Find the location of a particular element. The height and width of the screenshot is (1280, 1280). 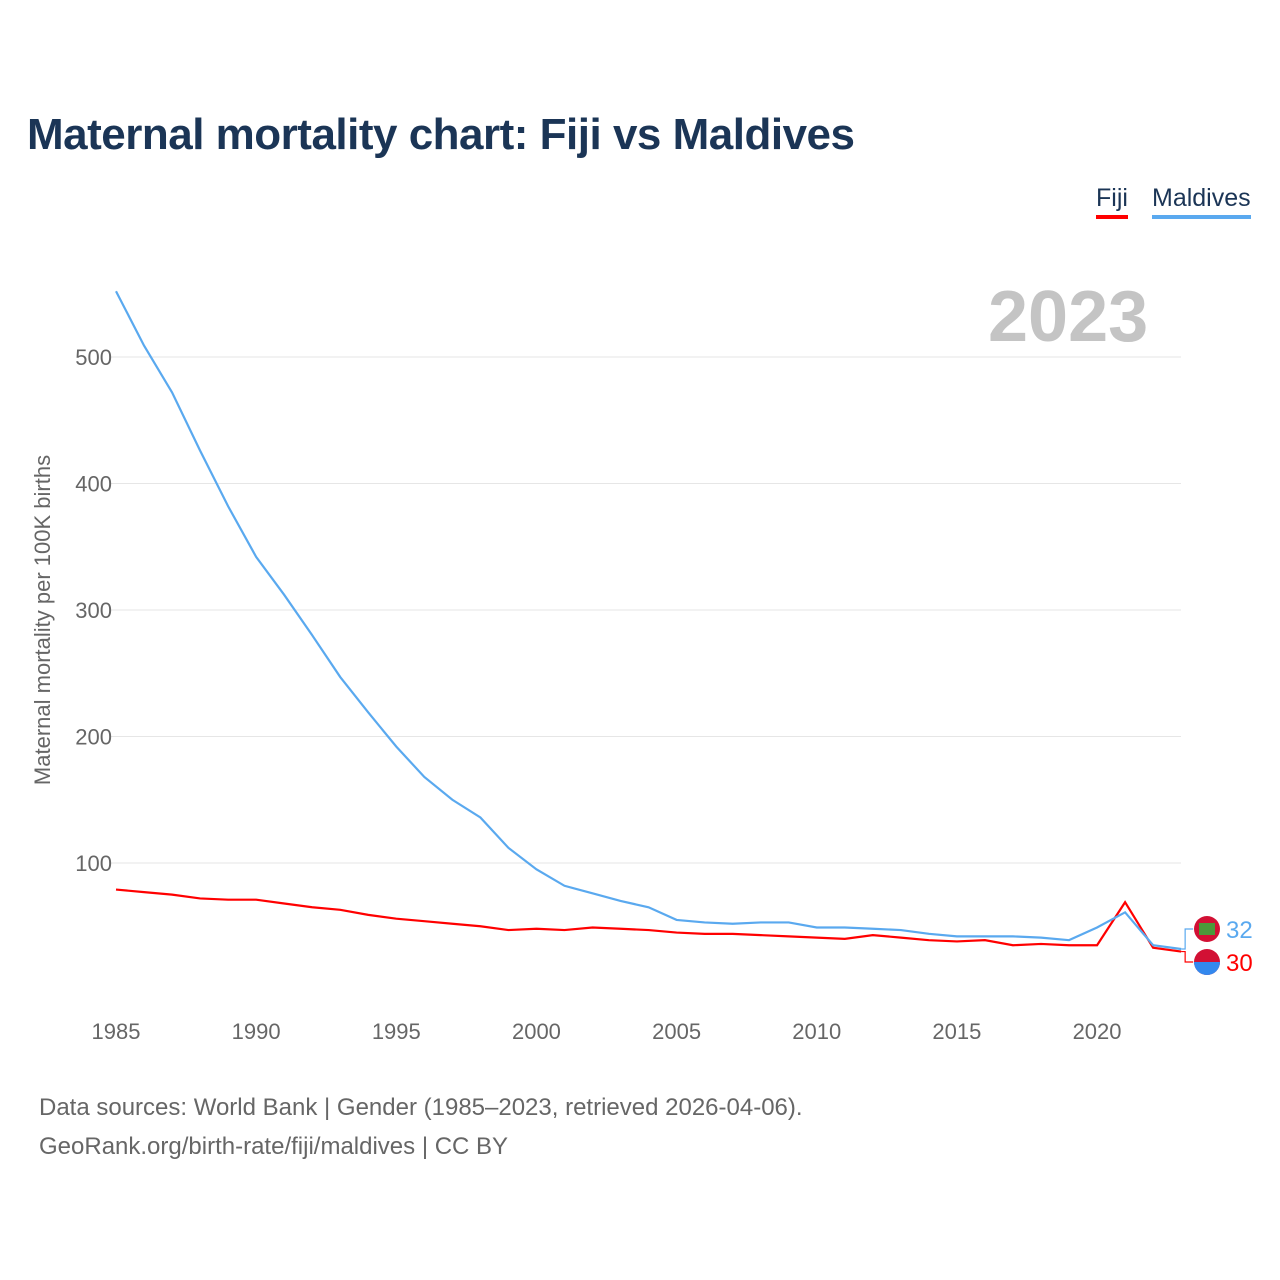

y-axis-label: Maternal mortality per 100K births is located at coordinates (42, 620).